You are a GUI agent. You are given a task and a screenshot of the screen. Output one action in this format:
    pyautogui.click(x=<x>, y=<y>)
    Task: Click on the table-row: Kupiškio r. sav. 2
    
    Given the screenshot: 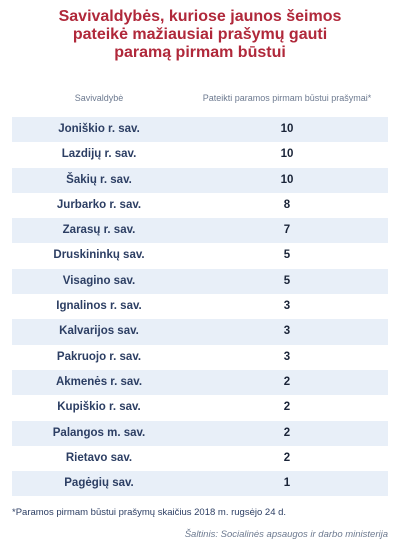 What is the action you would take?
    pyautogui.click(x=200, y=407)
    